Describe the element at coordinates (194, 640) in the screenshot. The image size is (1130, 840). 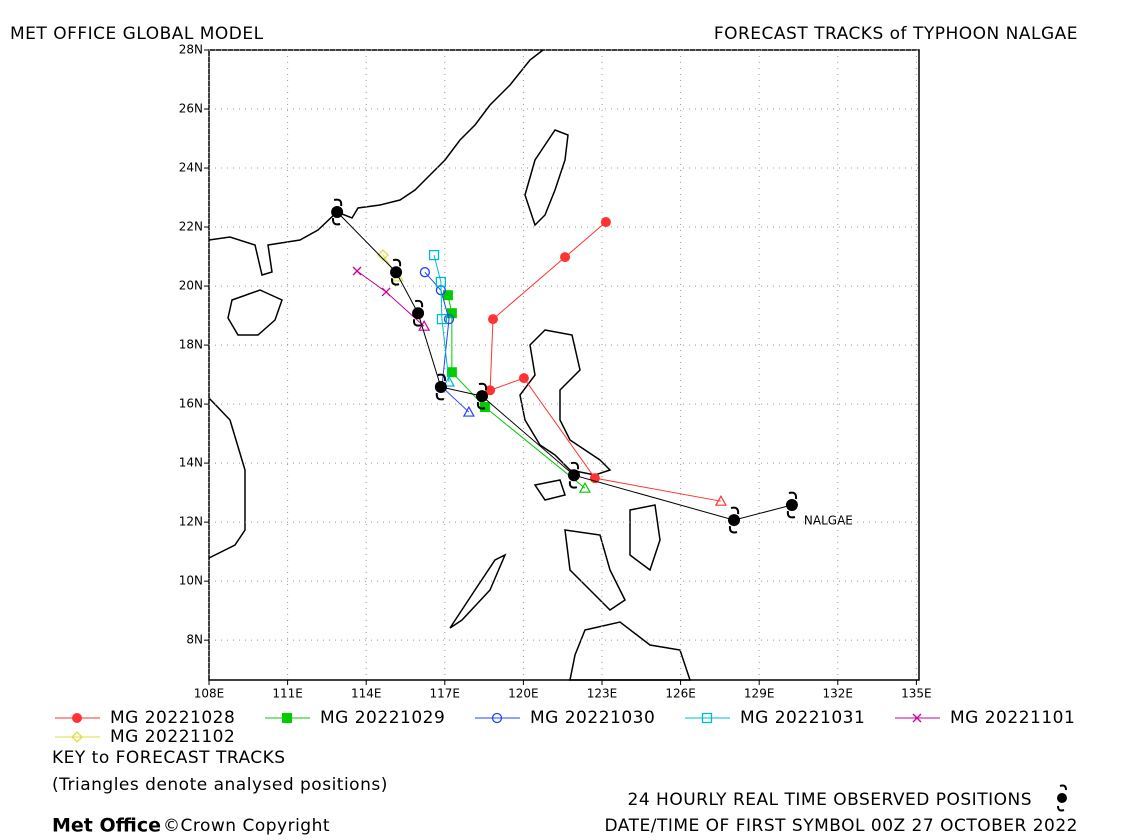
I see `y-tick-label: 8N` at that location.